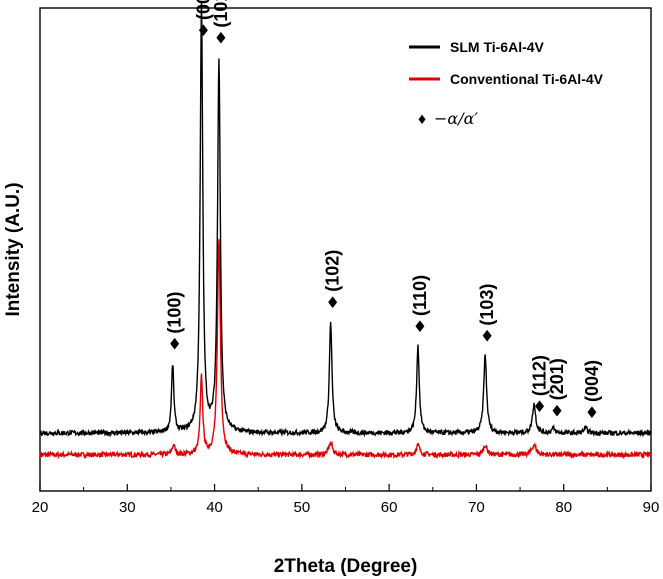  I want to click on x-tick-label: 80, so click(563, 507).